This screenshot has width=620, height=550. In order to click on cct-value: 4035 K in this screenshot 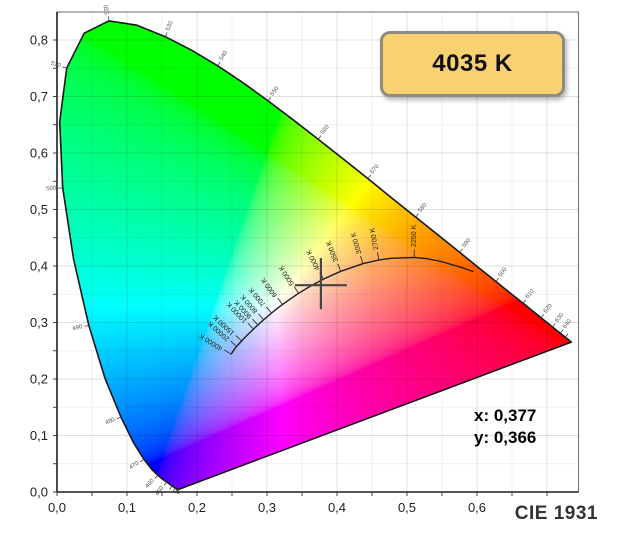, I will do `click(472, 63)`.